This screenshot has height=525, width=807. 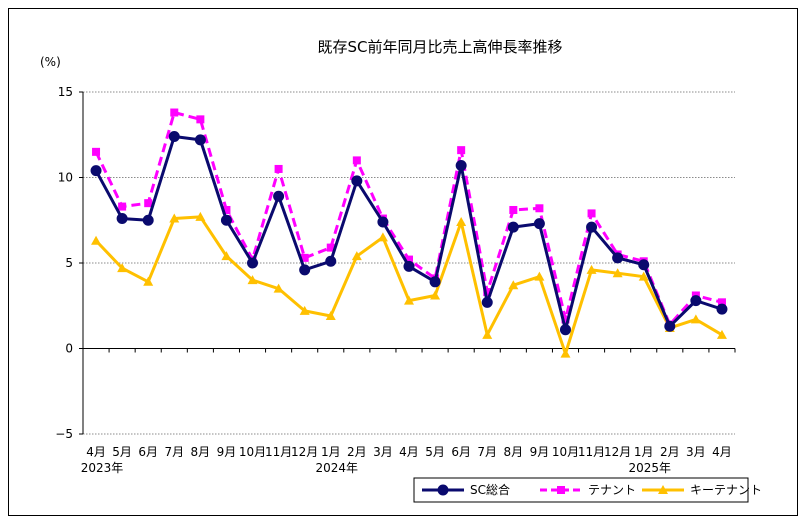 What do you see at coordinates (227, 452) in the screenshot?
I see `x-tick-label: 9月` at bounding box center [227, 452].